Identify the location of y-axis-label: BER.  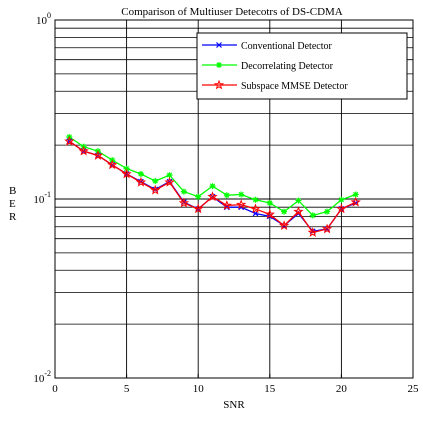
(13, 204).